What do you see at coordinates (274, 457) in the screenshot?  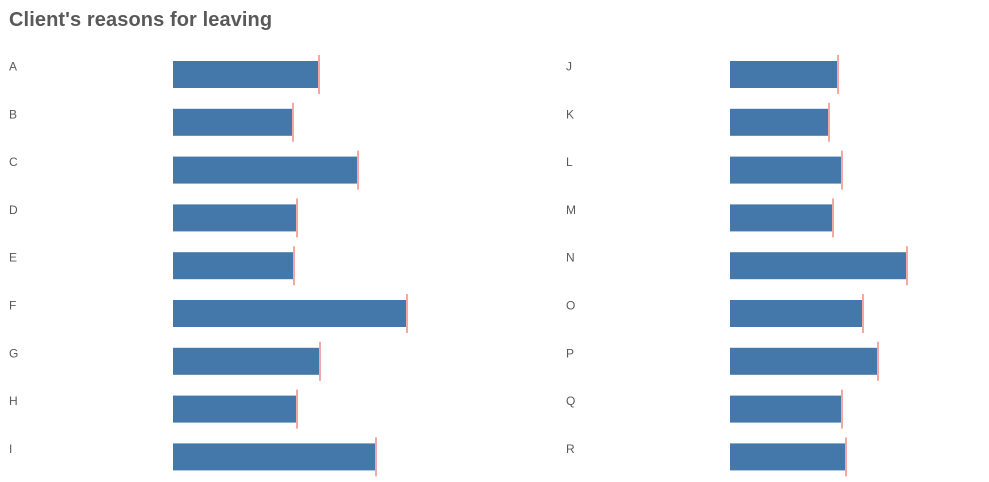 I see `bar-i` at bounding box center [274, 457].